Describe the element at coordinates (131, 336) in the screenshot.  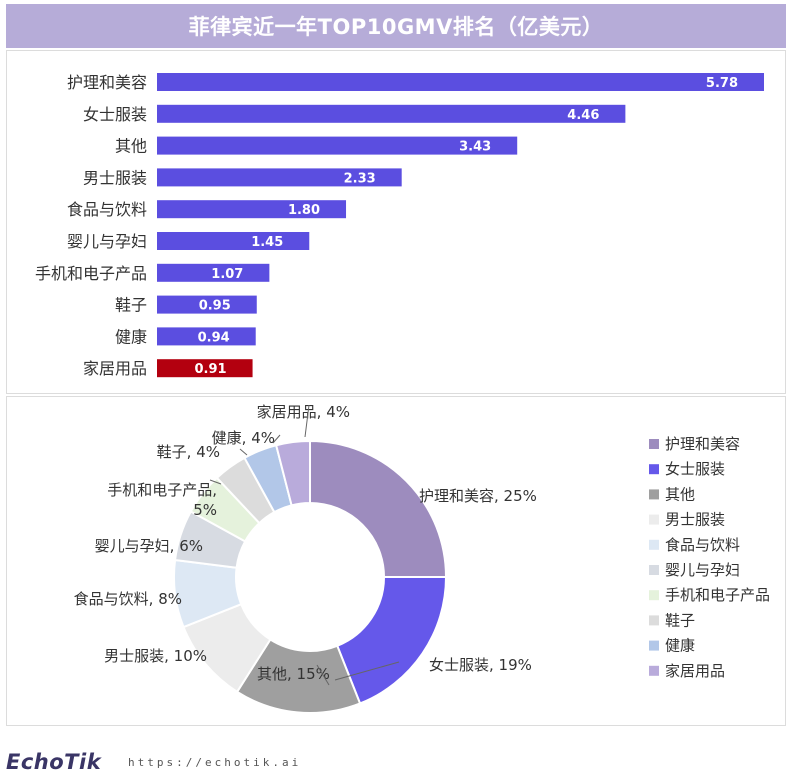
I see `bar-category-label: 健康` at that location.